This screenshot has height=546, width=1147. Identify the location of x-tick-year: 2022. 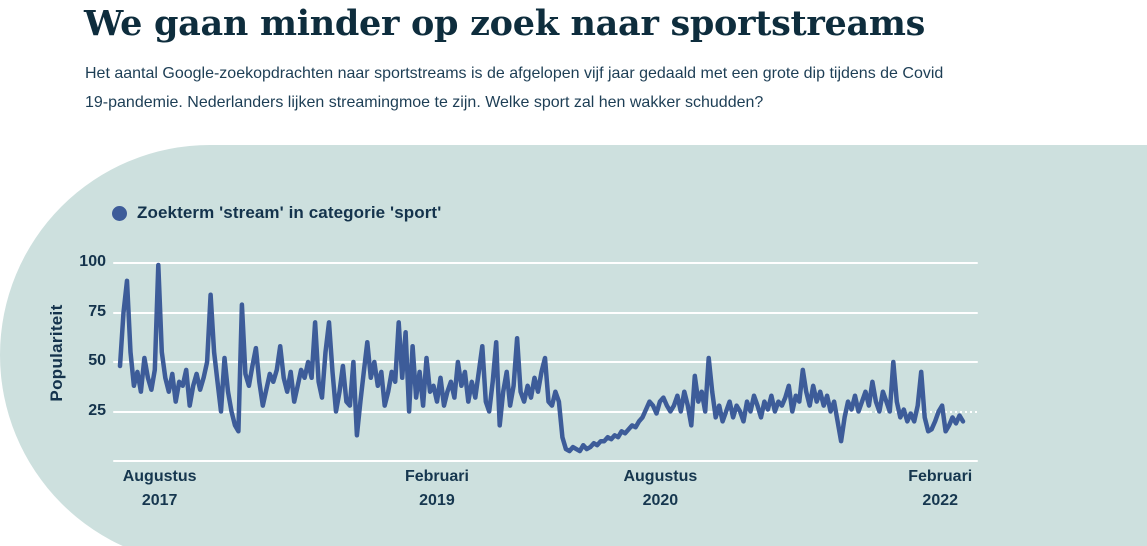
(940, 500).